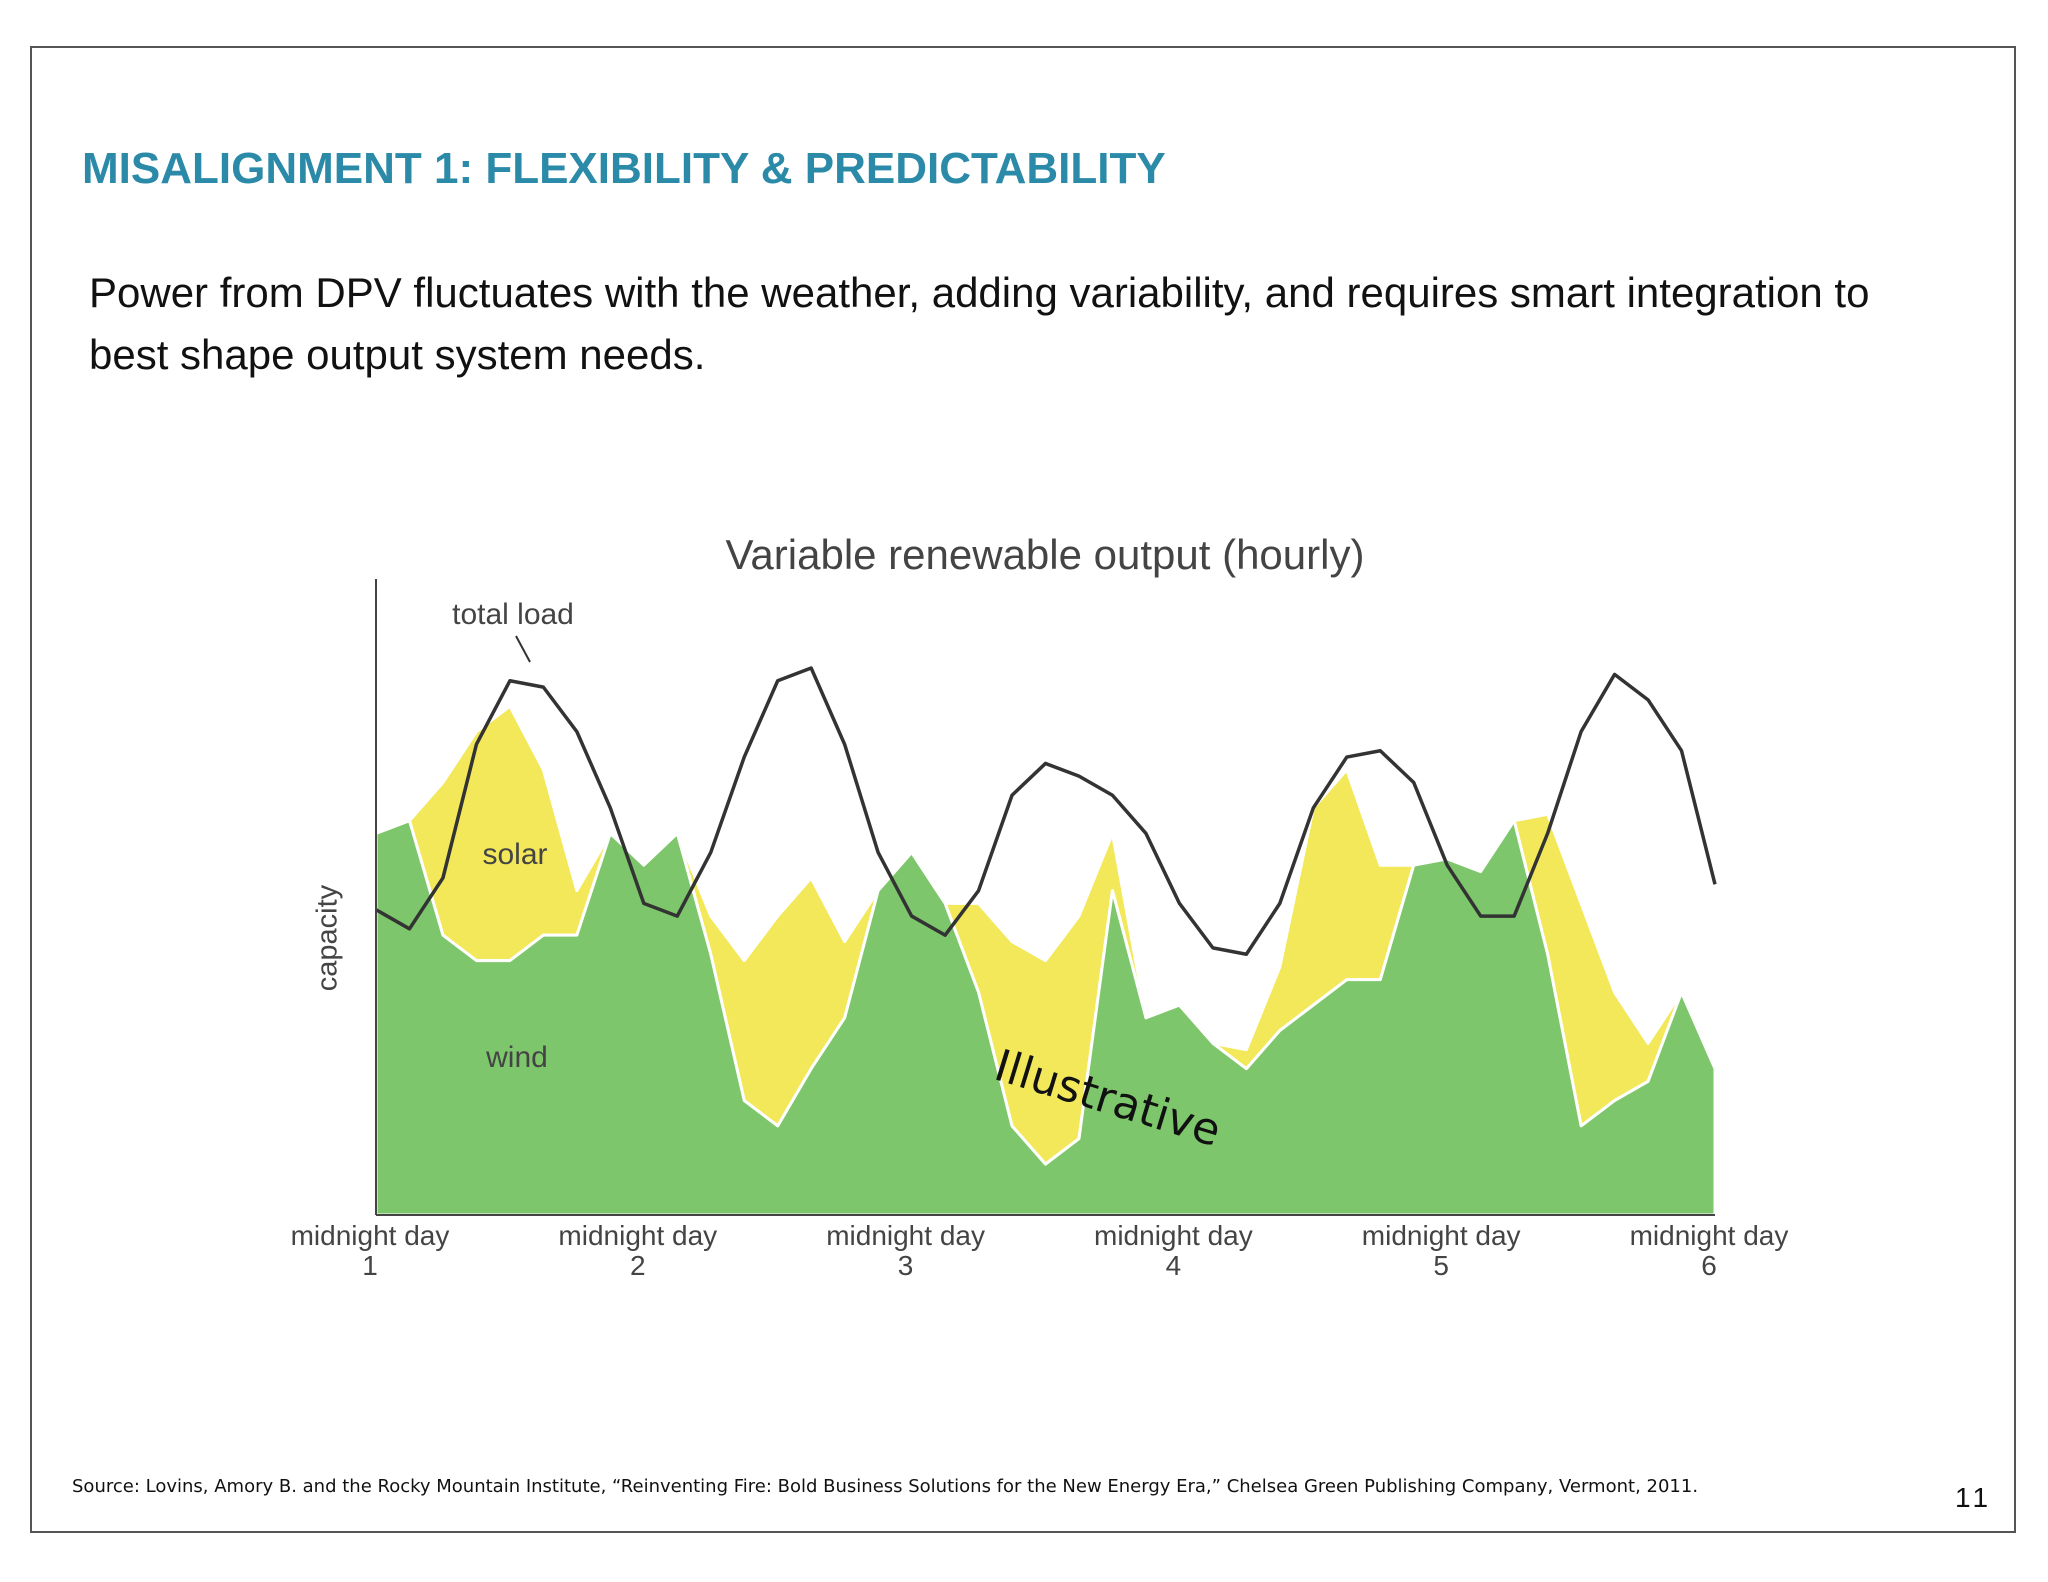  What do you see at coordinates (1173, 1250) in the screenshot?
I see `x-tick-label: midnight day 4` at bounding box center [1173, 1250].